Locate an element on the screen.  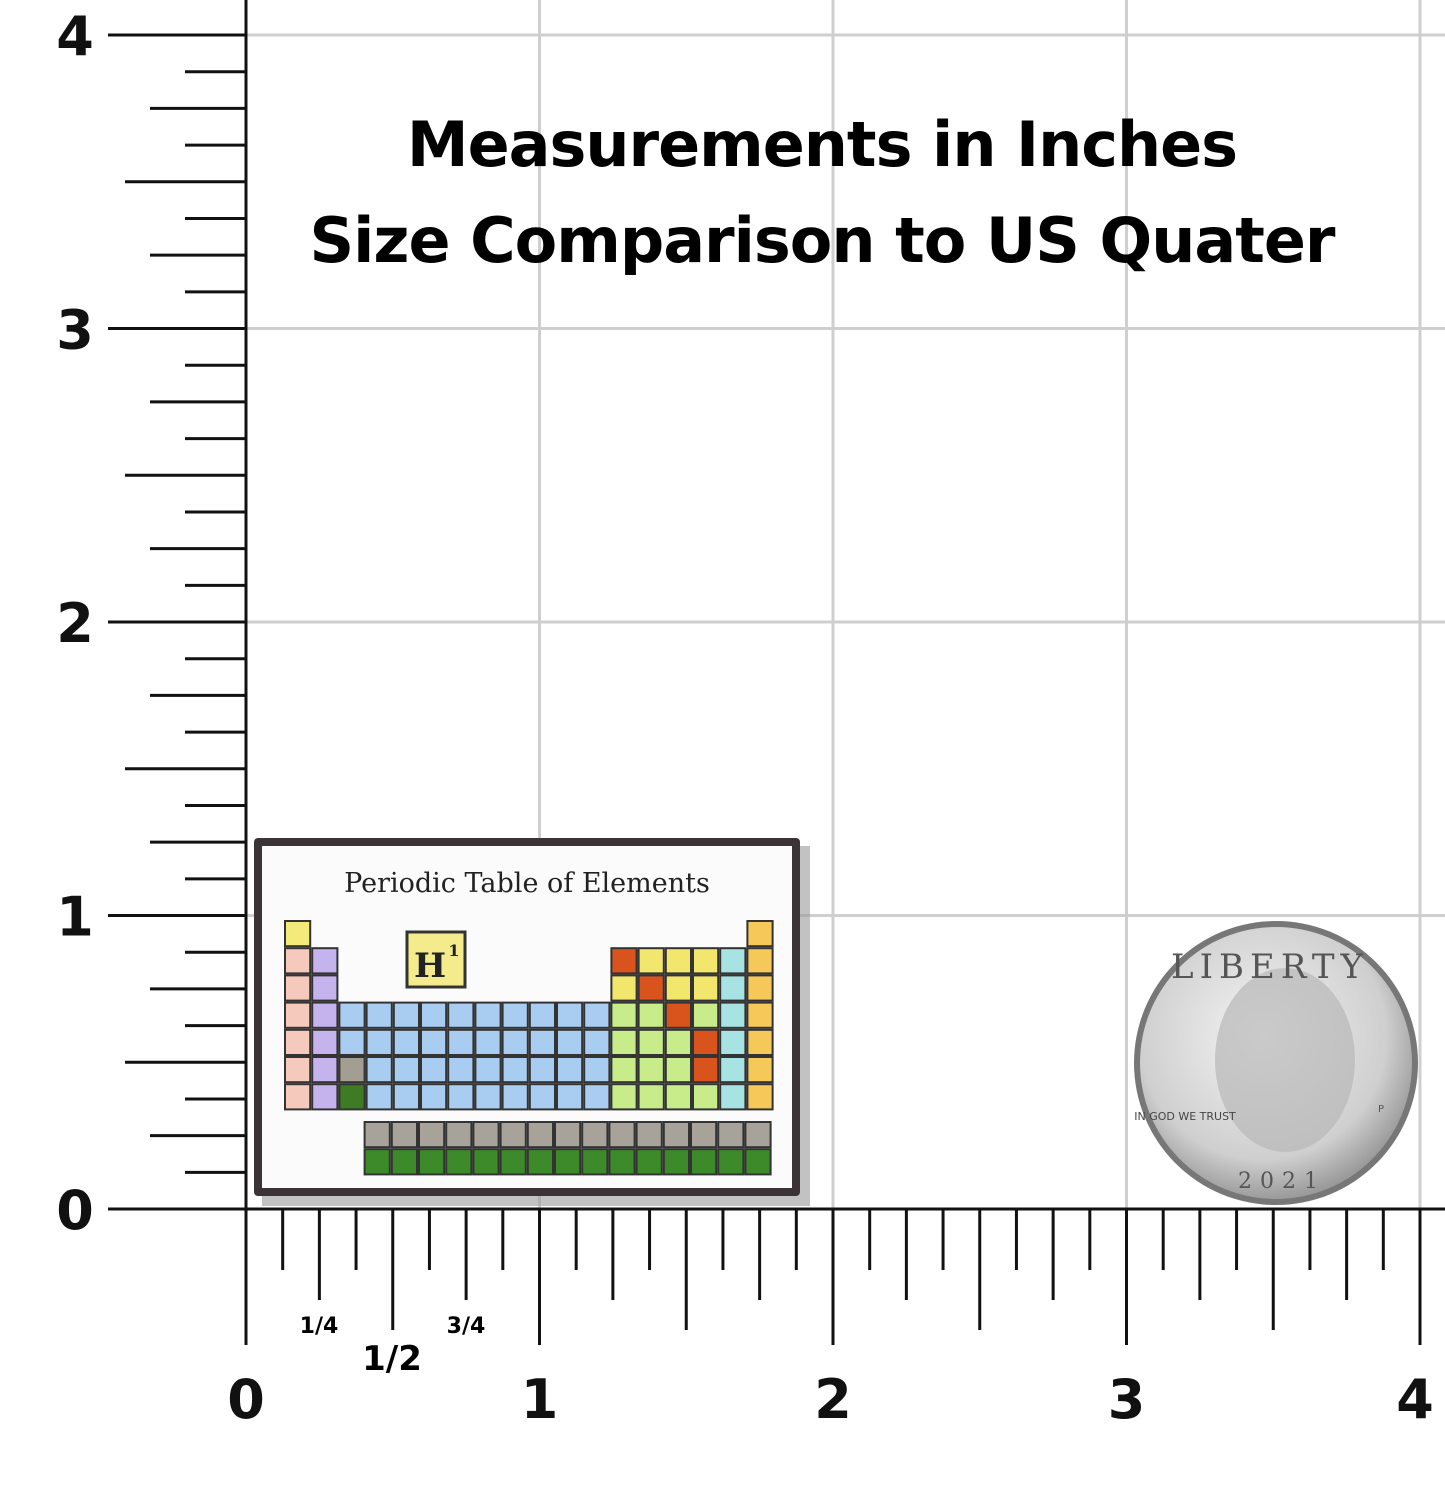
y-labels: 0 1 2 3 4 is located at coordinates (75, 623).